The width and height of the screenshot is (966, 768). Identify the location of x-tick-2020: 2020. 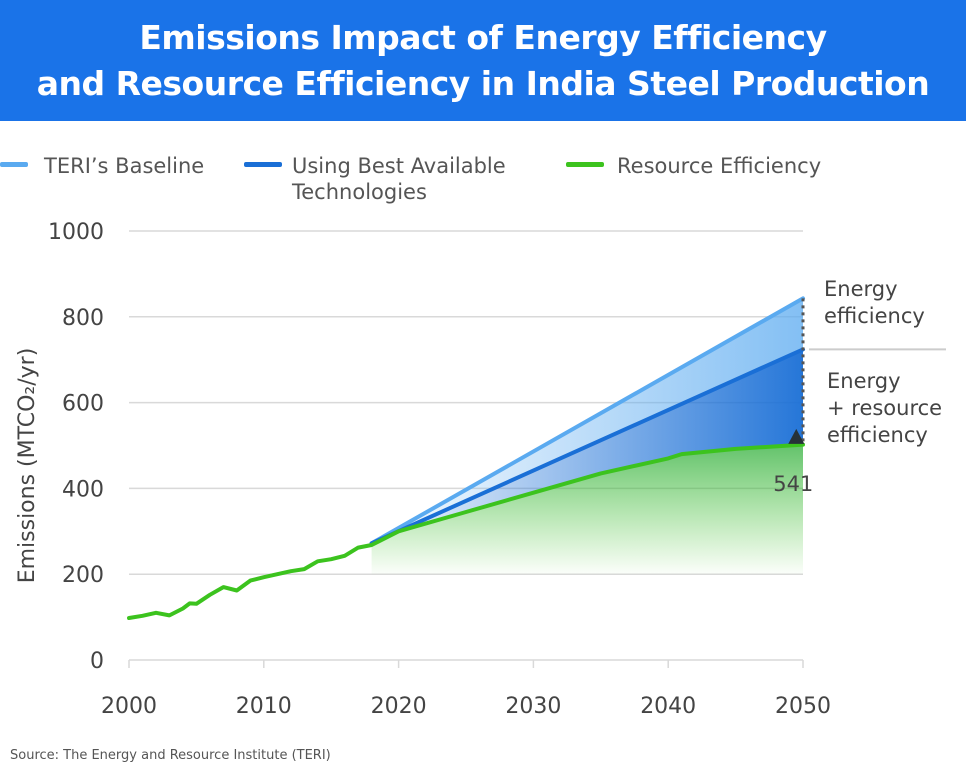
(399, 706).